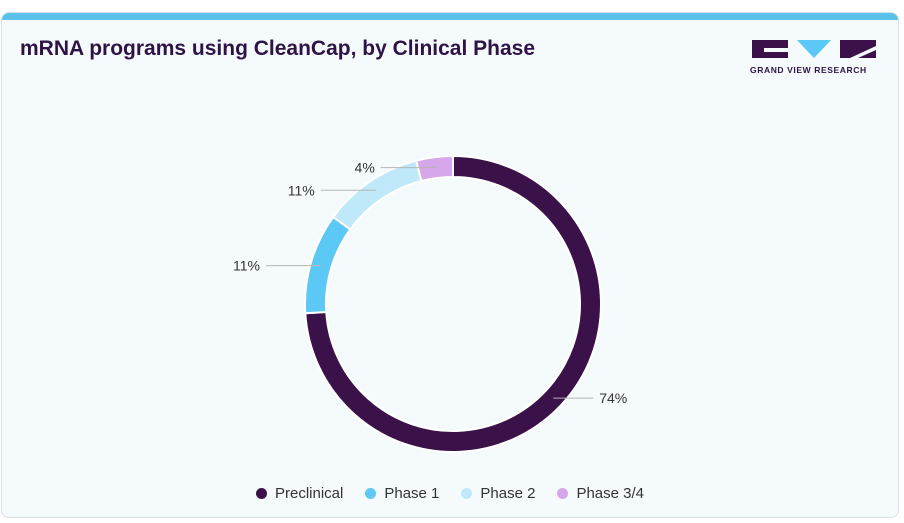  I want to click on legend-item: Phase 1, so click(402, 493).